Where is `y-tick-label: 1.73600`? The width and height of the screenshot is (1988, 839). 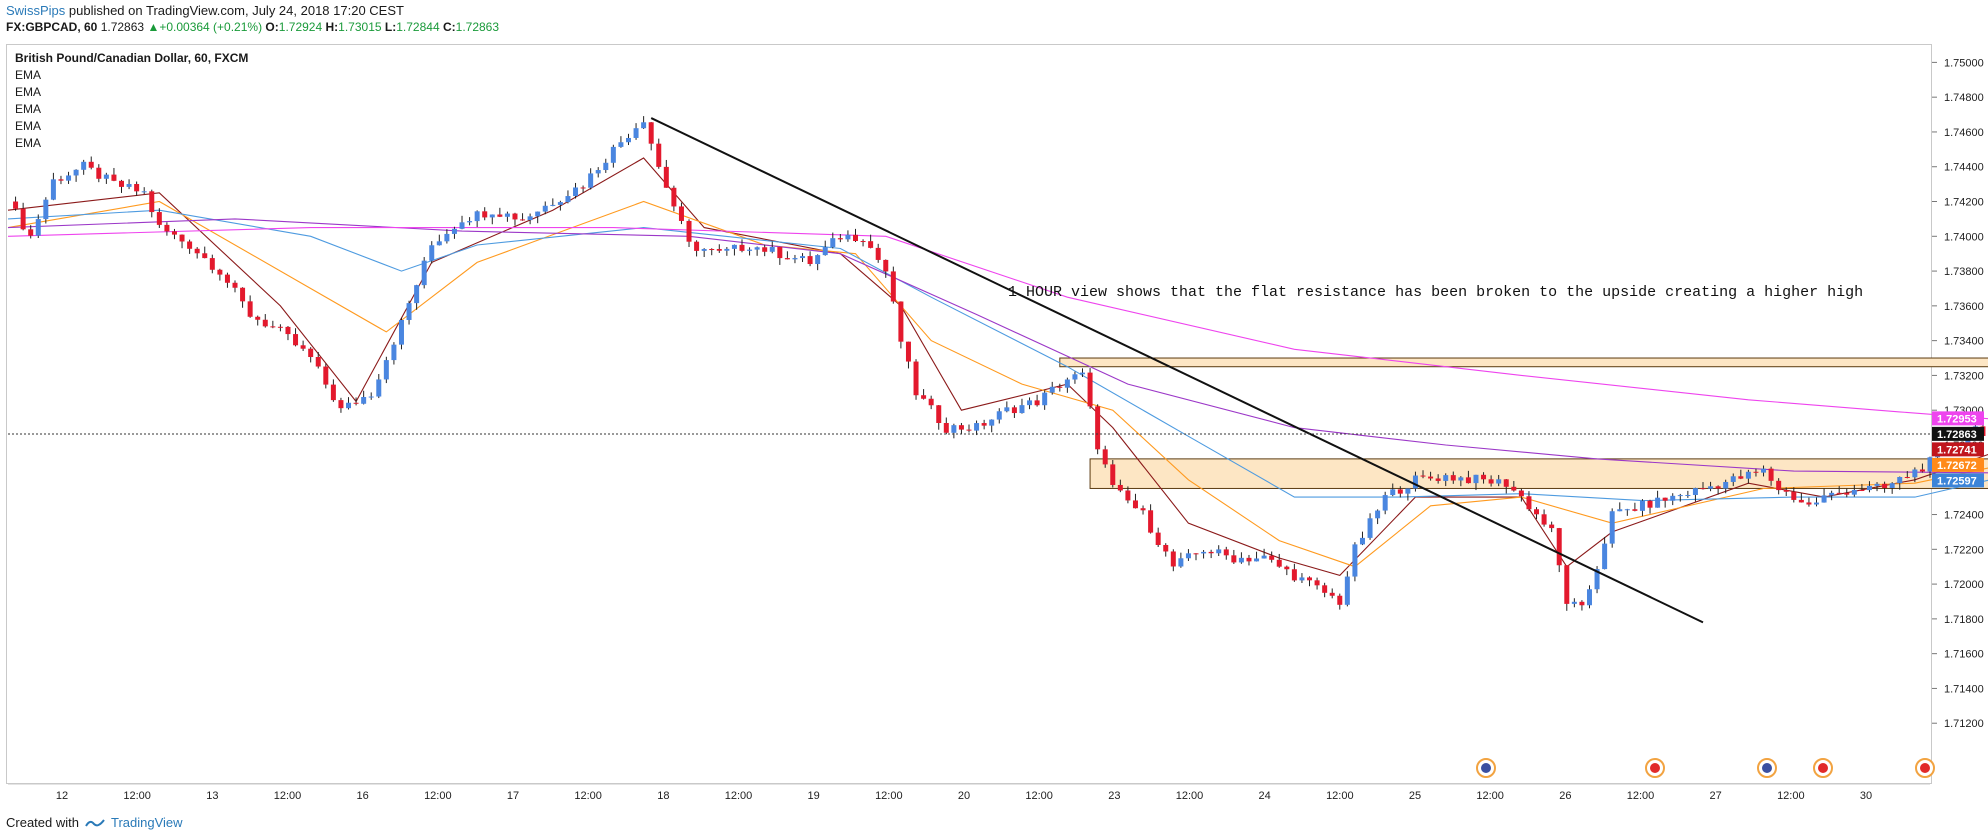
y-tick-label: 1.73600 is located at coordinates (1964, 307).